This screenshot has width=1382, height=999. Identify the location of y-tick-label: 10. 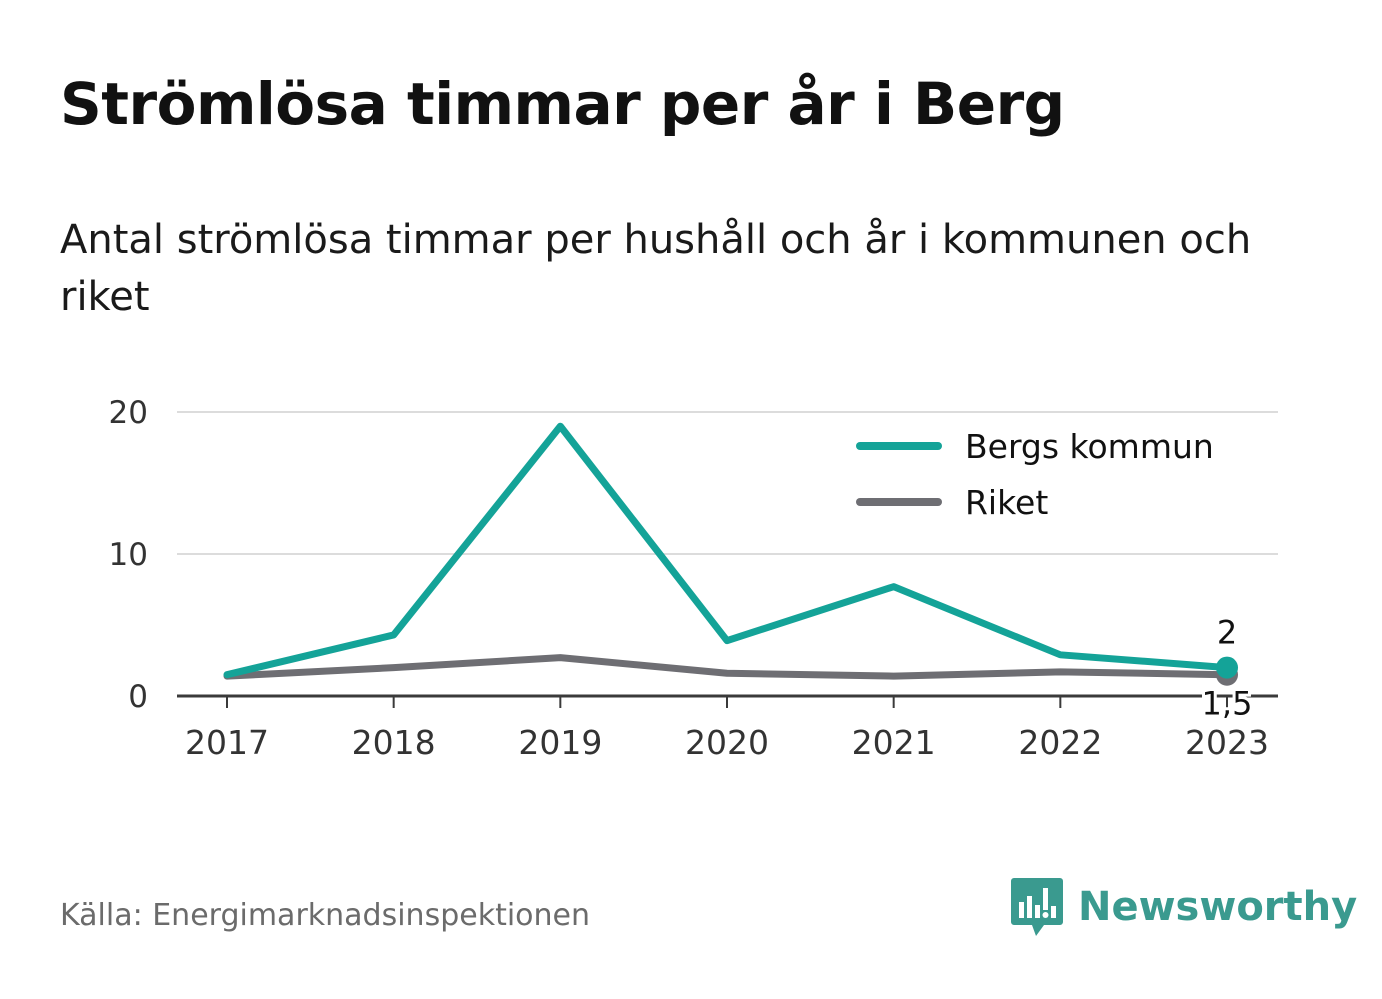
(128, 555).